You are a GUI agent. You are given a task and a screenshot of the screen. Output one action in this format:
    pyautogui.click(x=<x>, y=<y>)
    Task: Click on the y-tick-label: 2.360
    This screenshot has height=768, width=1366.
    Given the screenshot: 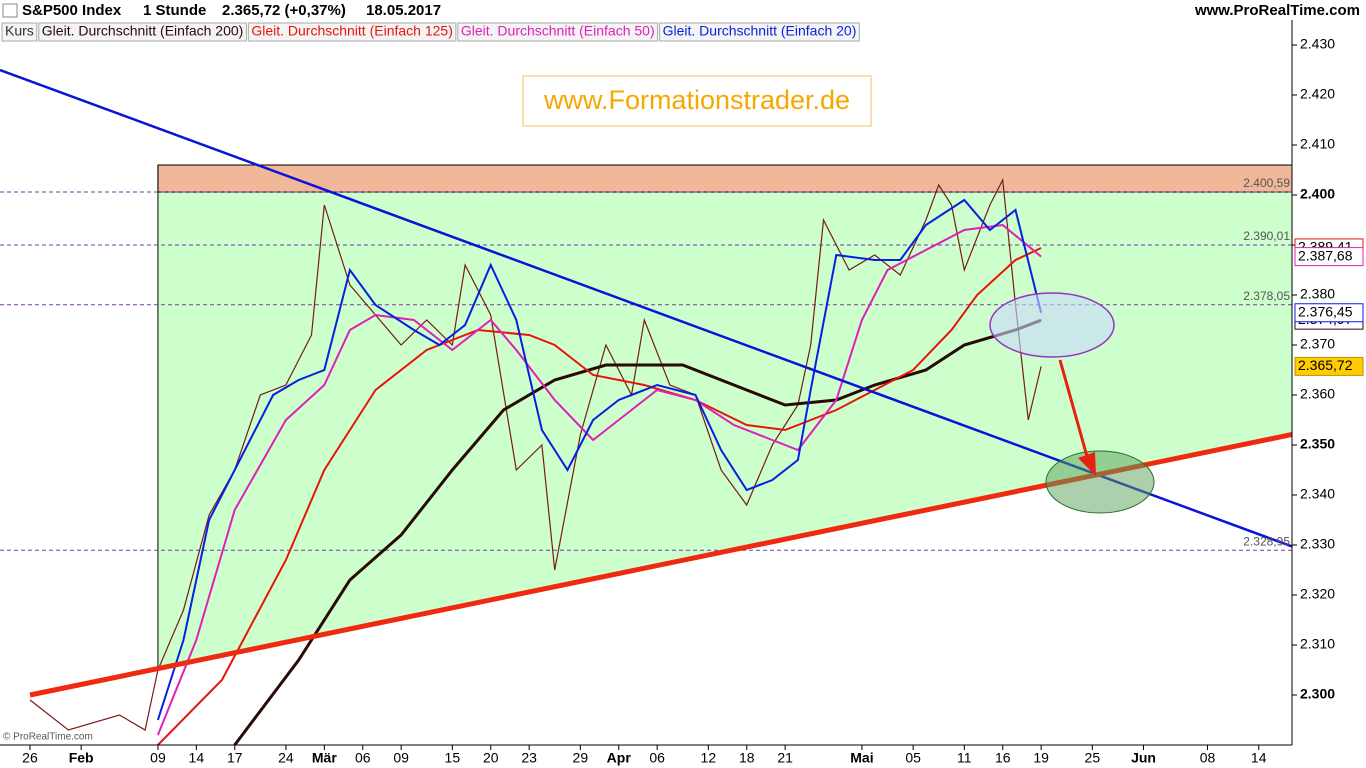 What is the action you would take?
    pyautogui.click(x=1317, y=394)
    